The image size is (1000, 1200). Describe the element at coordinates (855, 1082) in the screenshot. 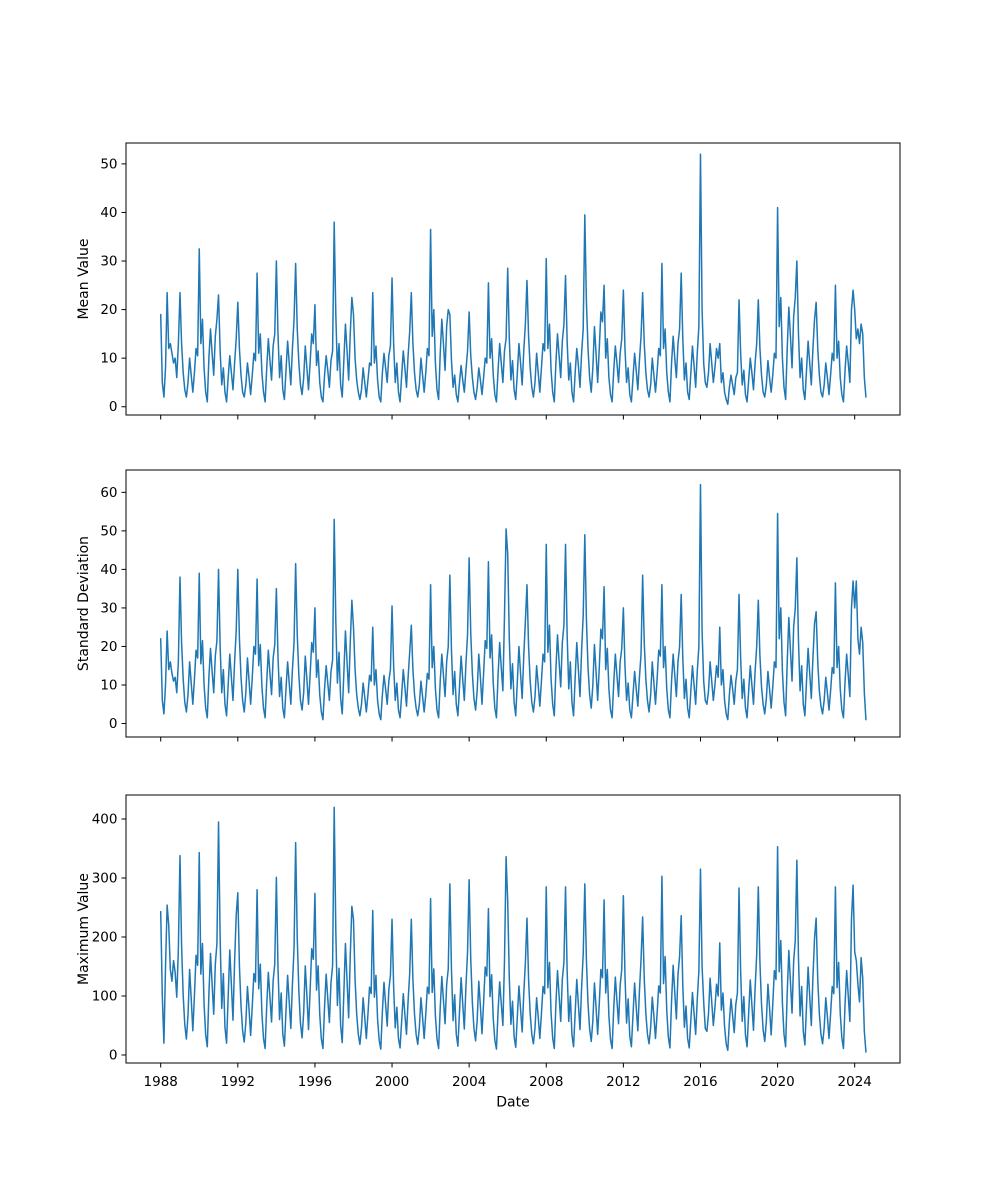

I see `x-tick-label: 2024` at that location.